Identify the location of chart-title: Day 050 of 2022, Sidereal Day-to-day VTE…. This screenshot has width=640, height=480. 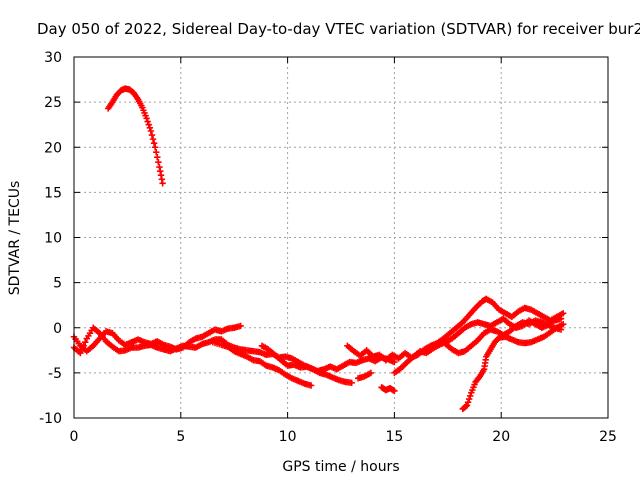
(338, 29).